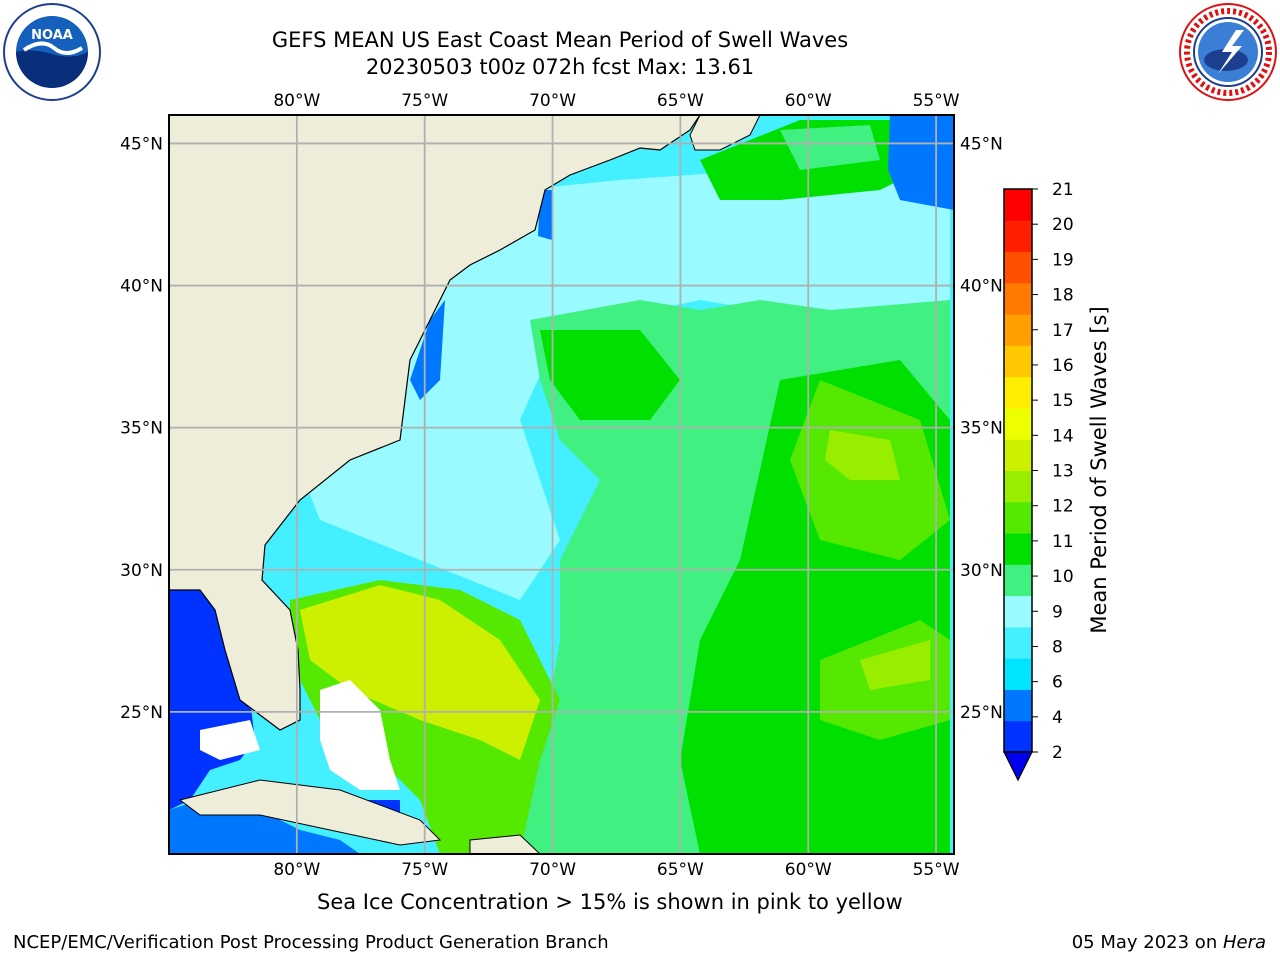 The width and height of the screenshot is (1280, 960). What do you see at coordinates (1057, 683) in the screenshot?
I see `colorbar-tick-label: 6` at bounding box center [1057, 683].